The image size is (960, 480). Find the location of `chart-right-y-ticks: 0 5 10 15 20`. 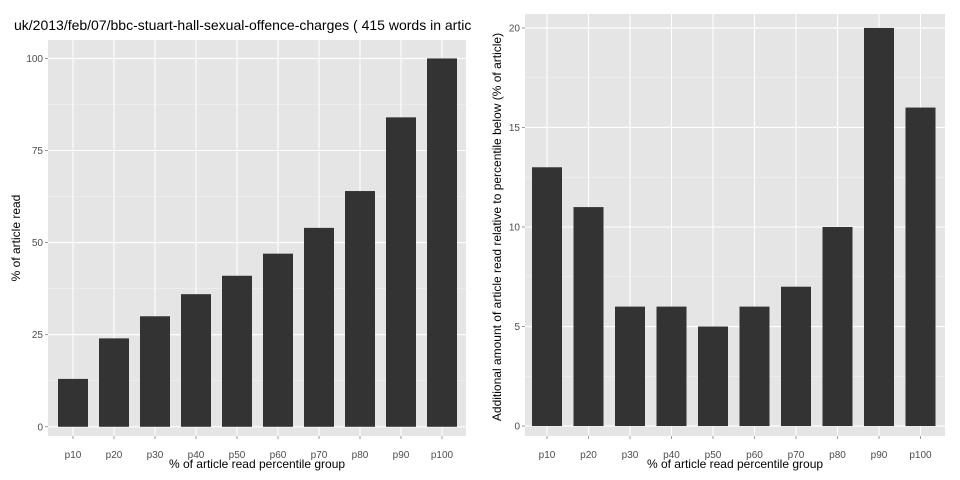

chart-right-y-ticks: 0 5 10 15 20 is located at coordinates (517, 228).